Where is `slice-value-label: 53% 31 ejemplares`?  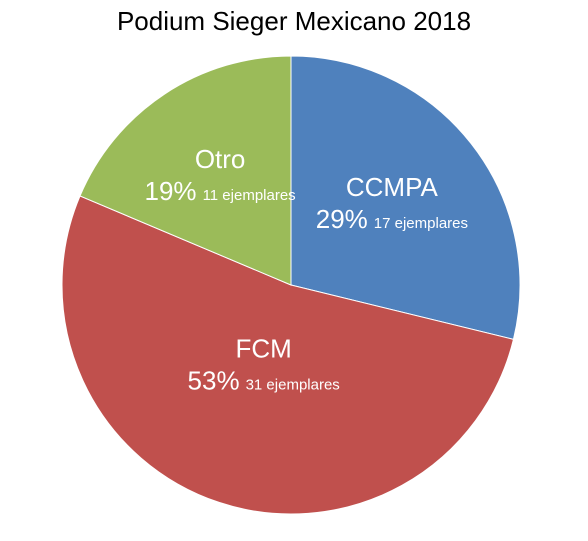
slice-value-label: 53% 31 ejemplares is located at coordinates (264, 381).